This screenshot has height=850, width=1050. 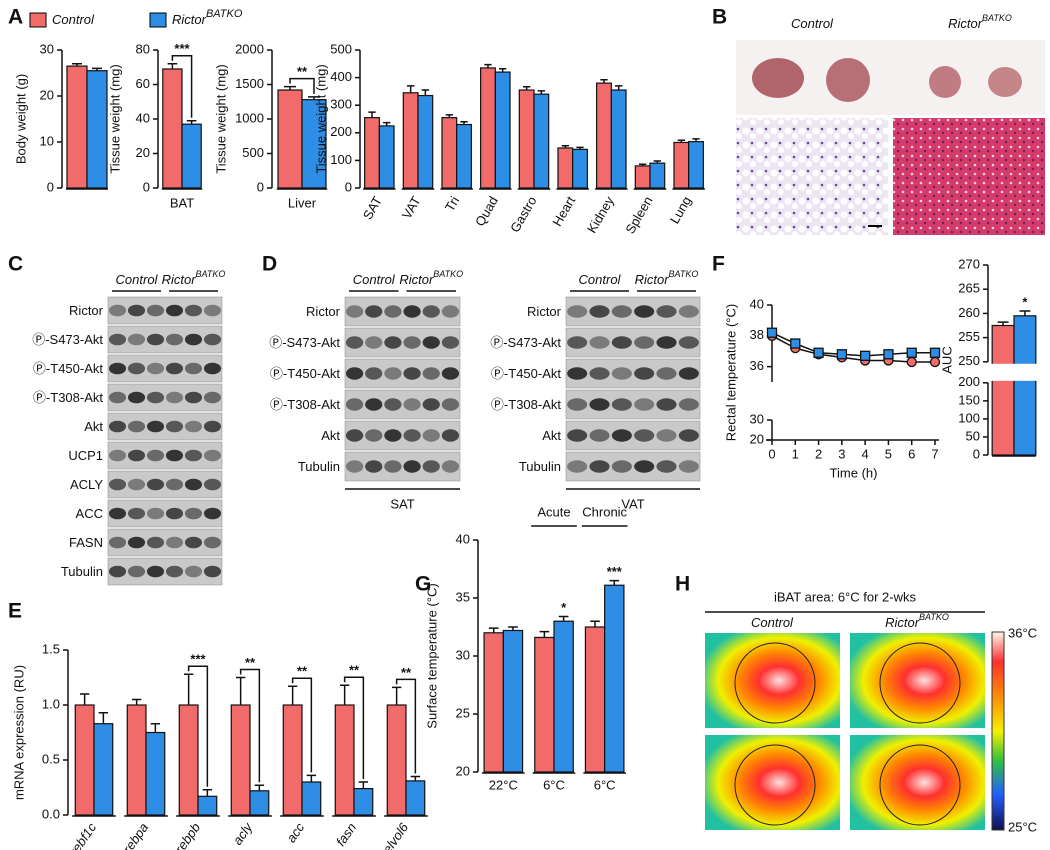 What do you see at coordinates (997, 18) in the screenshot?
I see `photo-label-sup: BATKO` at bounding box center [997, 18].